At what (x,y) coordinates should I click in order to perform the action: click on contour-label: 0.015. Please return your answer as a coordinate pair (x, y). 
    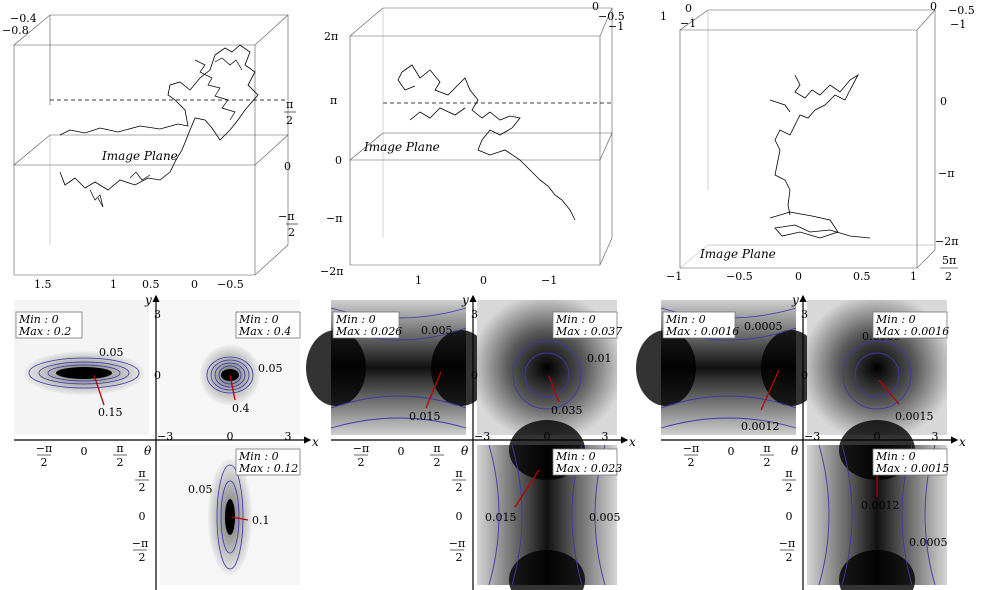
    Looking at the image, I should click on (501, 517).